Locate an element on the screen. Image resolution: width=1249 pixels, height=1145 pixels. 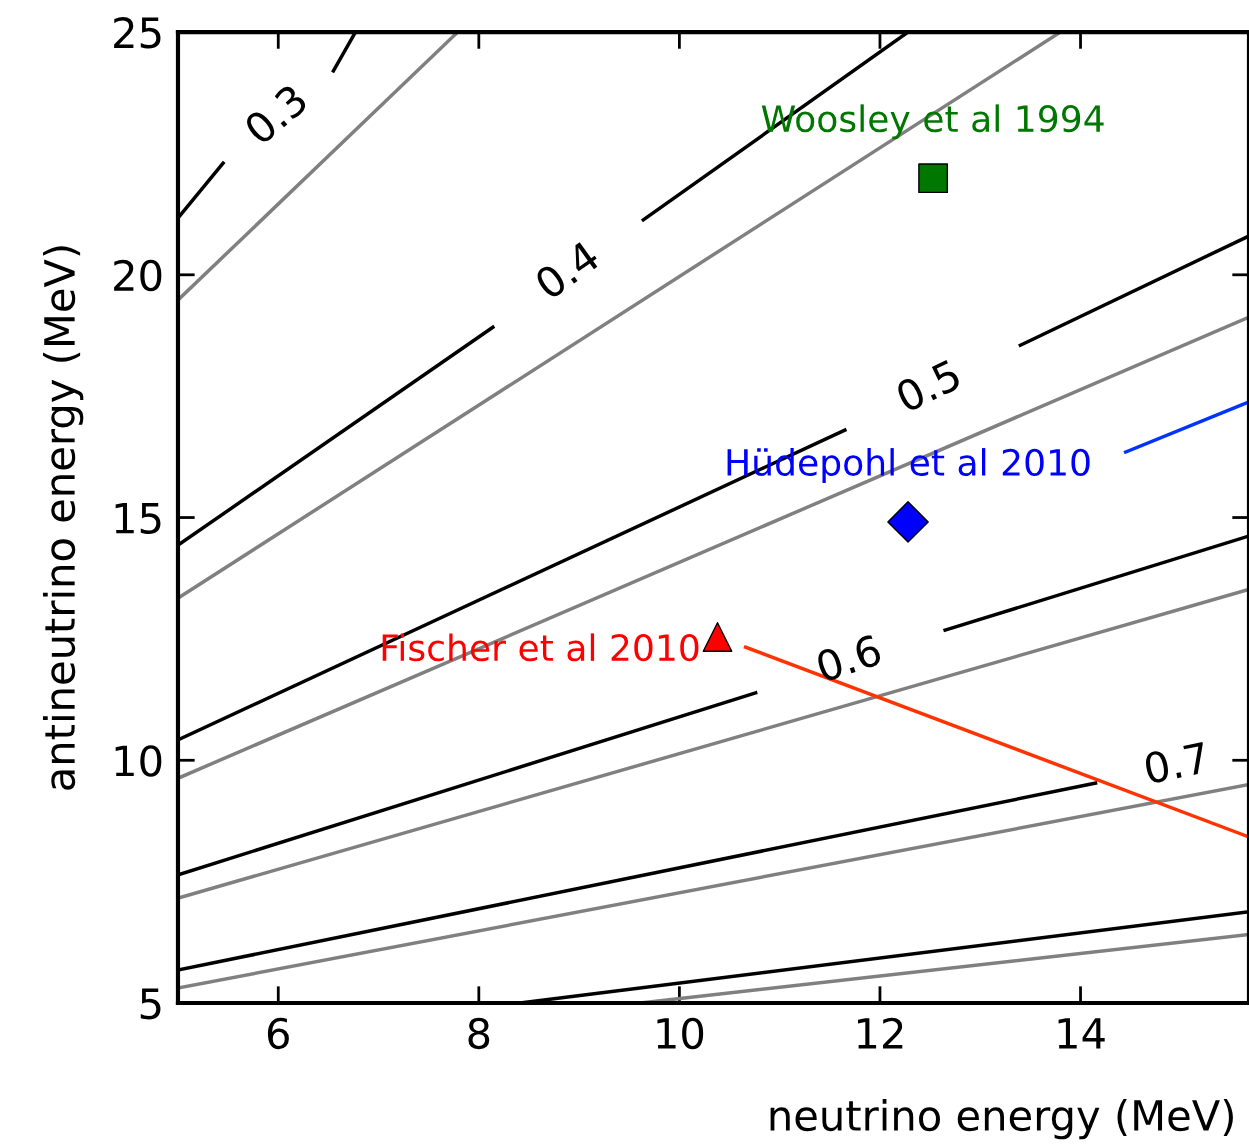
text: 0.5 is located at coordinates (928, 386).